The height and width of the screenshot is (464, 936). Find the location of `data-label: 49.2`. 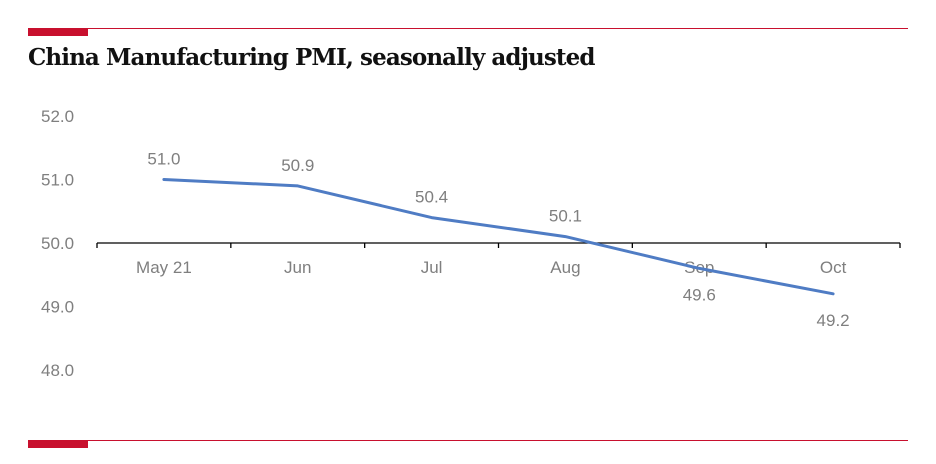

data-label: 49.2 is located at coordinates (833, 320).